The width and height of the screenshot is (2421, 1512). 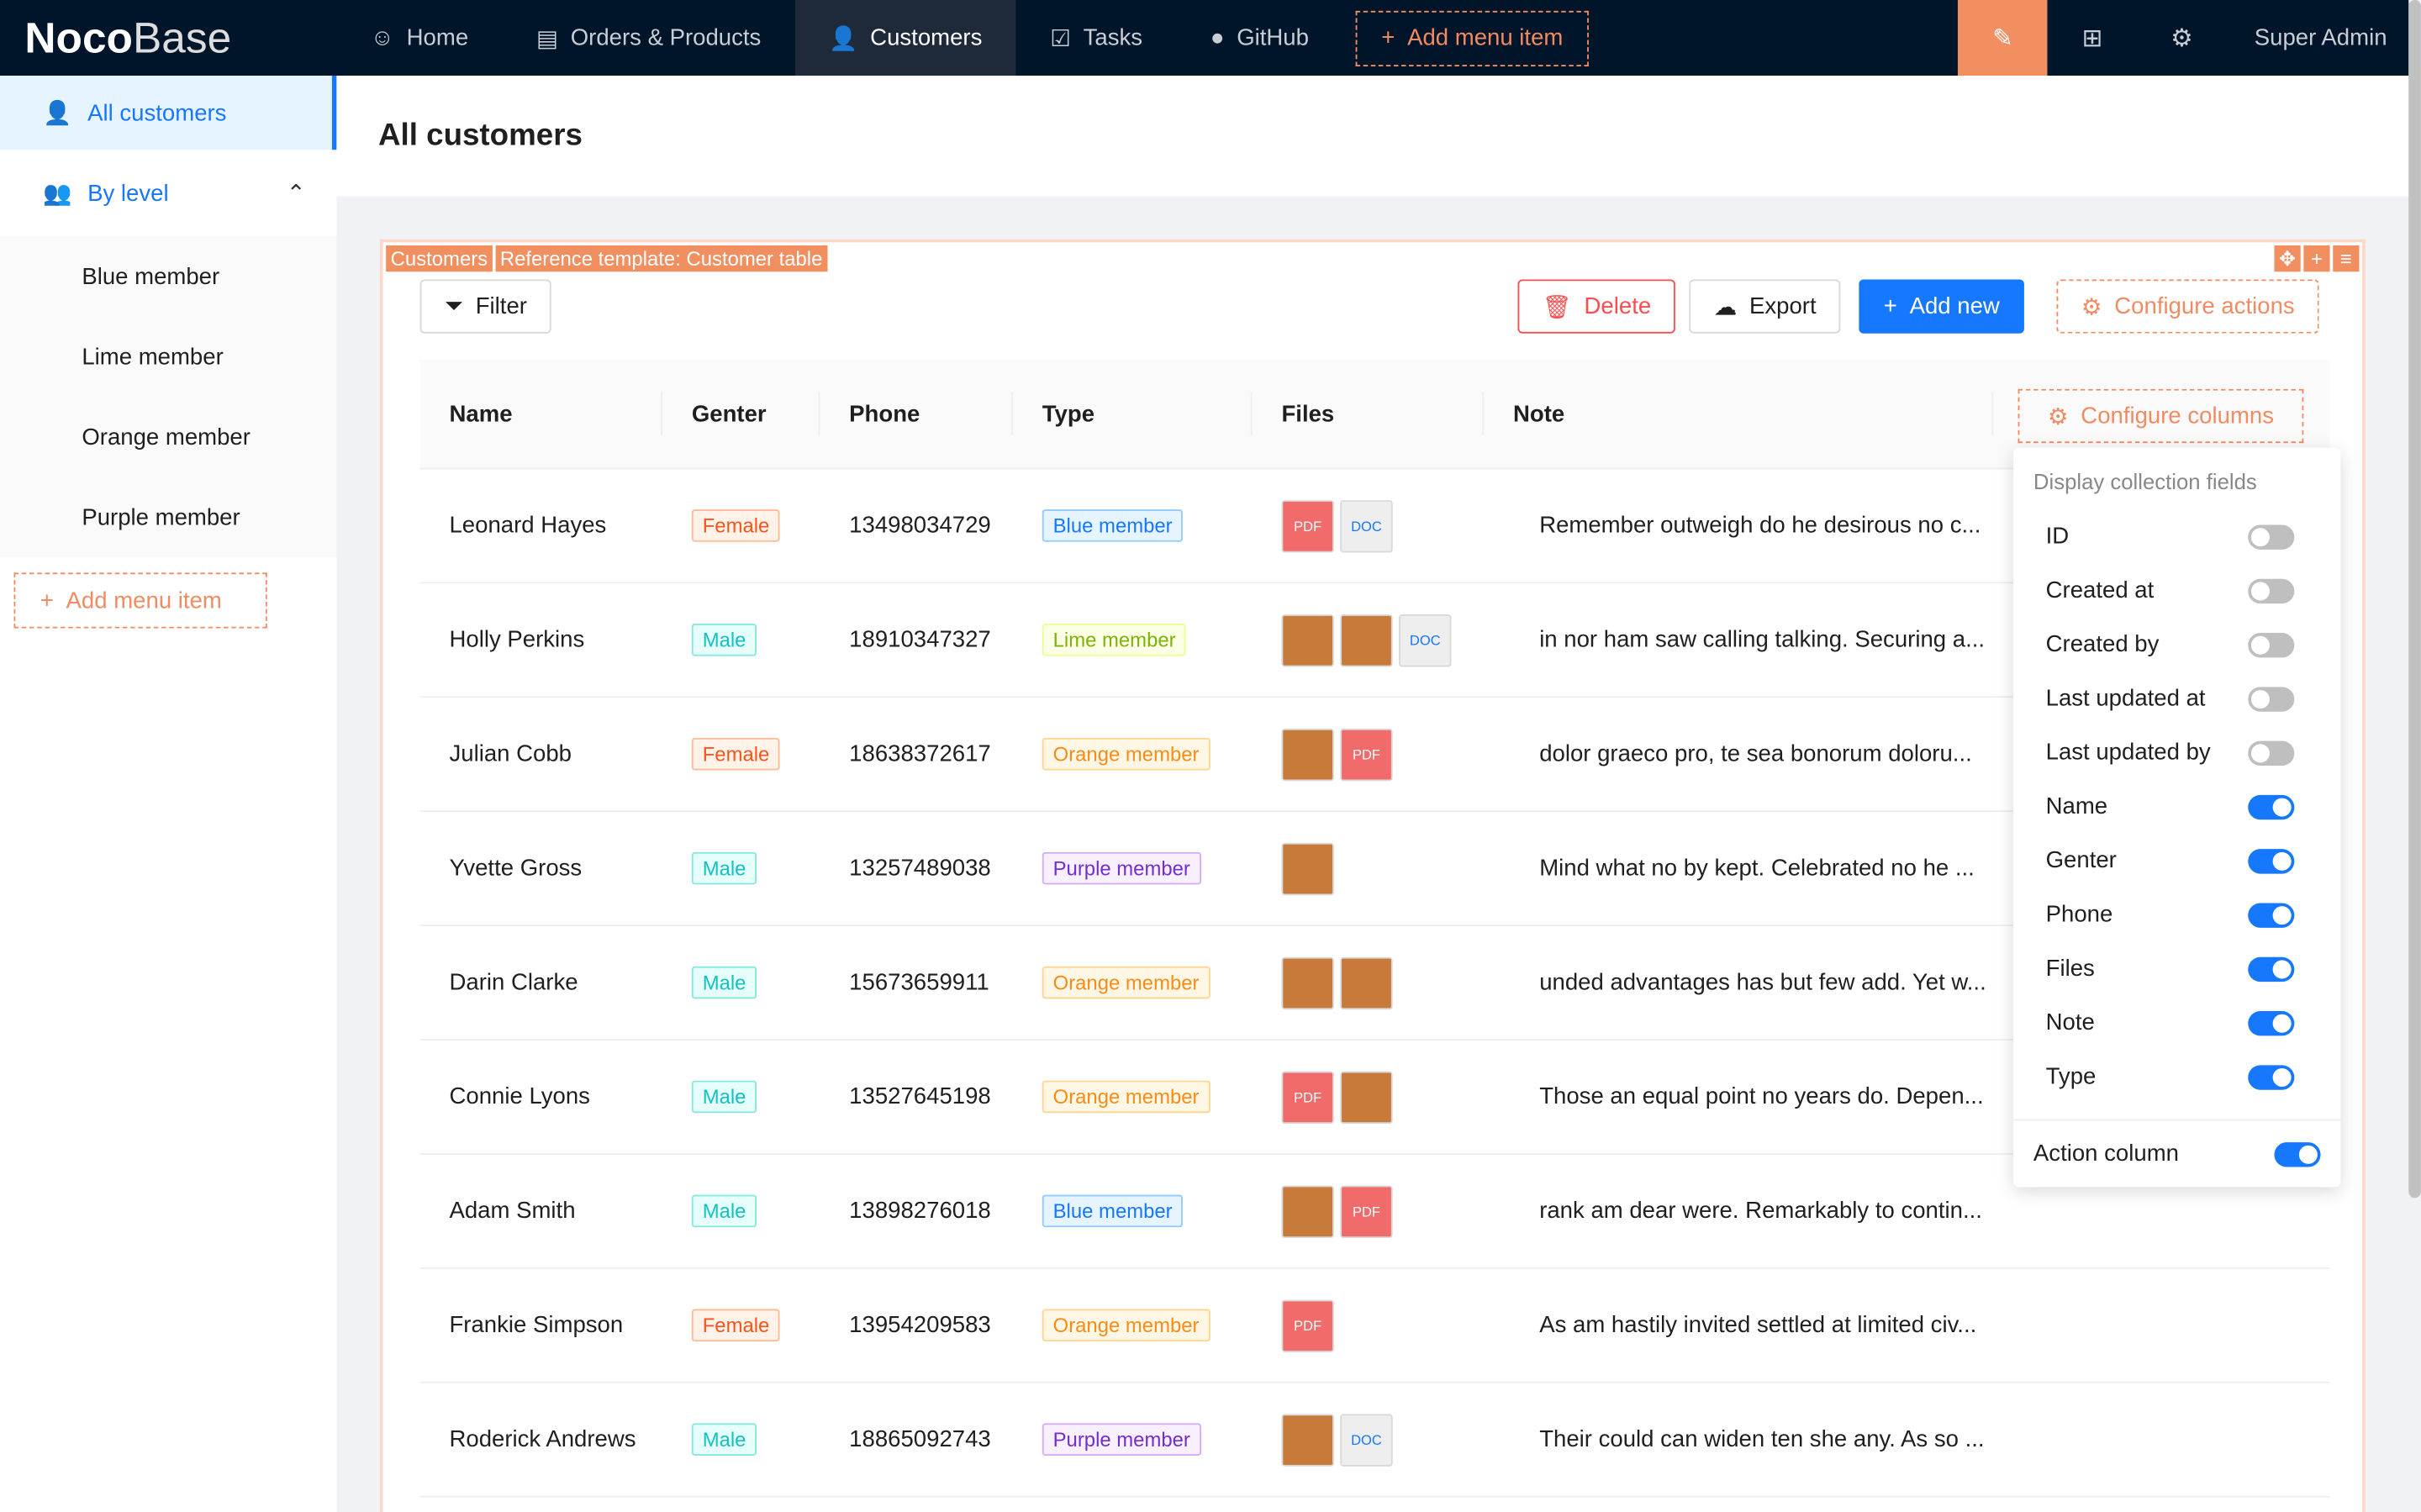 What do you see at coordinates (2176, 645) in the screenshot?
I see `field-toggle-row: Created by` at bounding box center [2176, 645].